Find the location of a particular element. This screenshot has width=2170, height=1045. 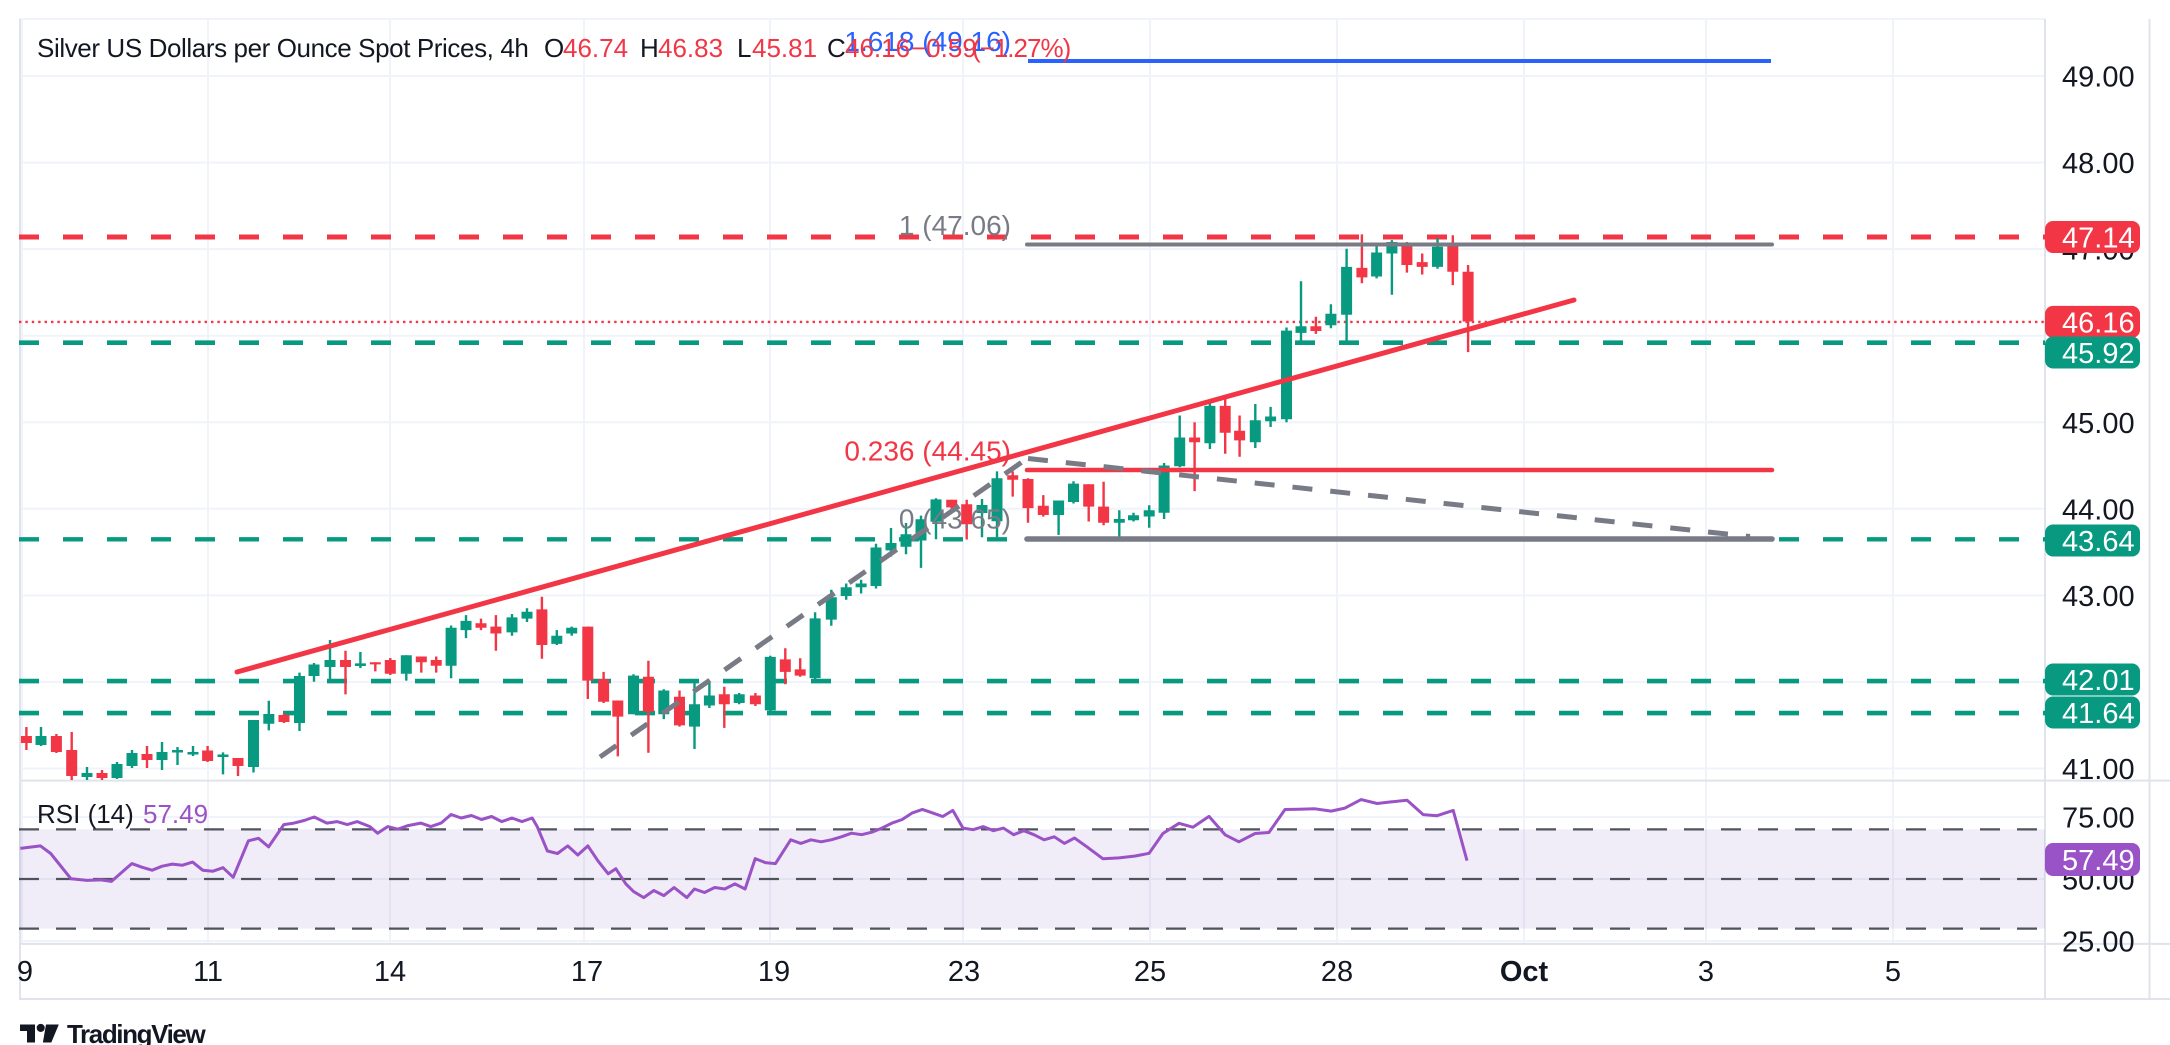

svg-text: H is located at coordinates (649, 48).